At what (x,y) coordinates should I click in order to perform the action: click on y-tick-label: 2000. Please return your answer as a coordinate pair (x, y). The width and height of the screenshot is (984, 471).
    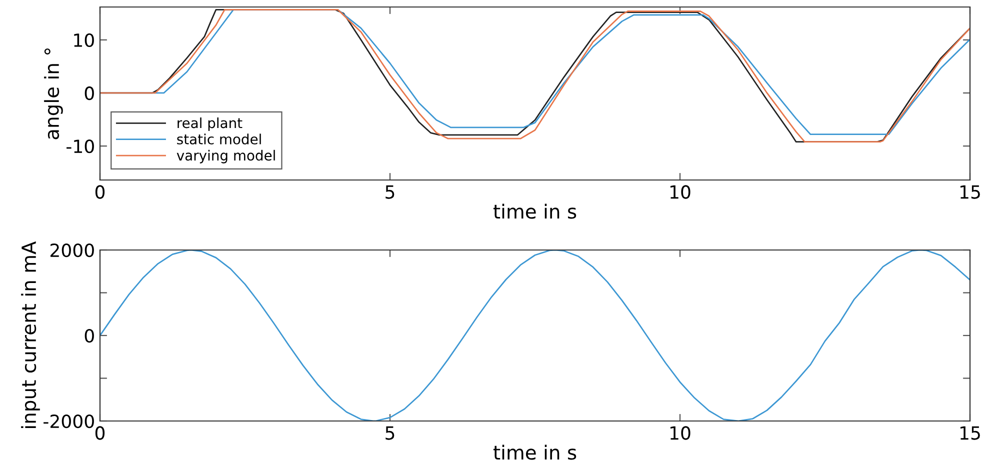
    Looking at the image, I should click on (72, 250).